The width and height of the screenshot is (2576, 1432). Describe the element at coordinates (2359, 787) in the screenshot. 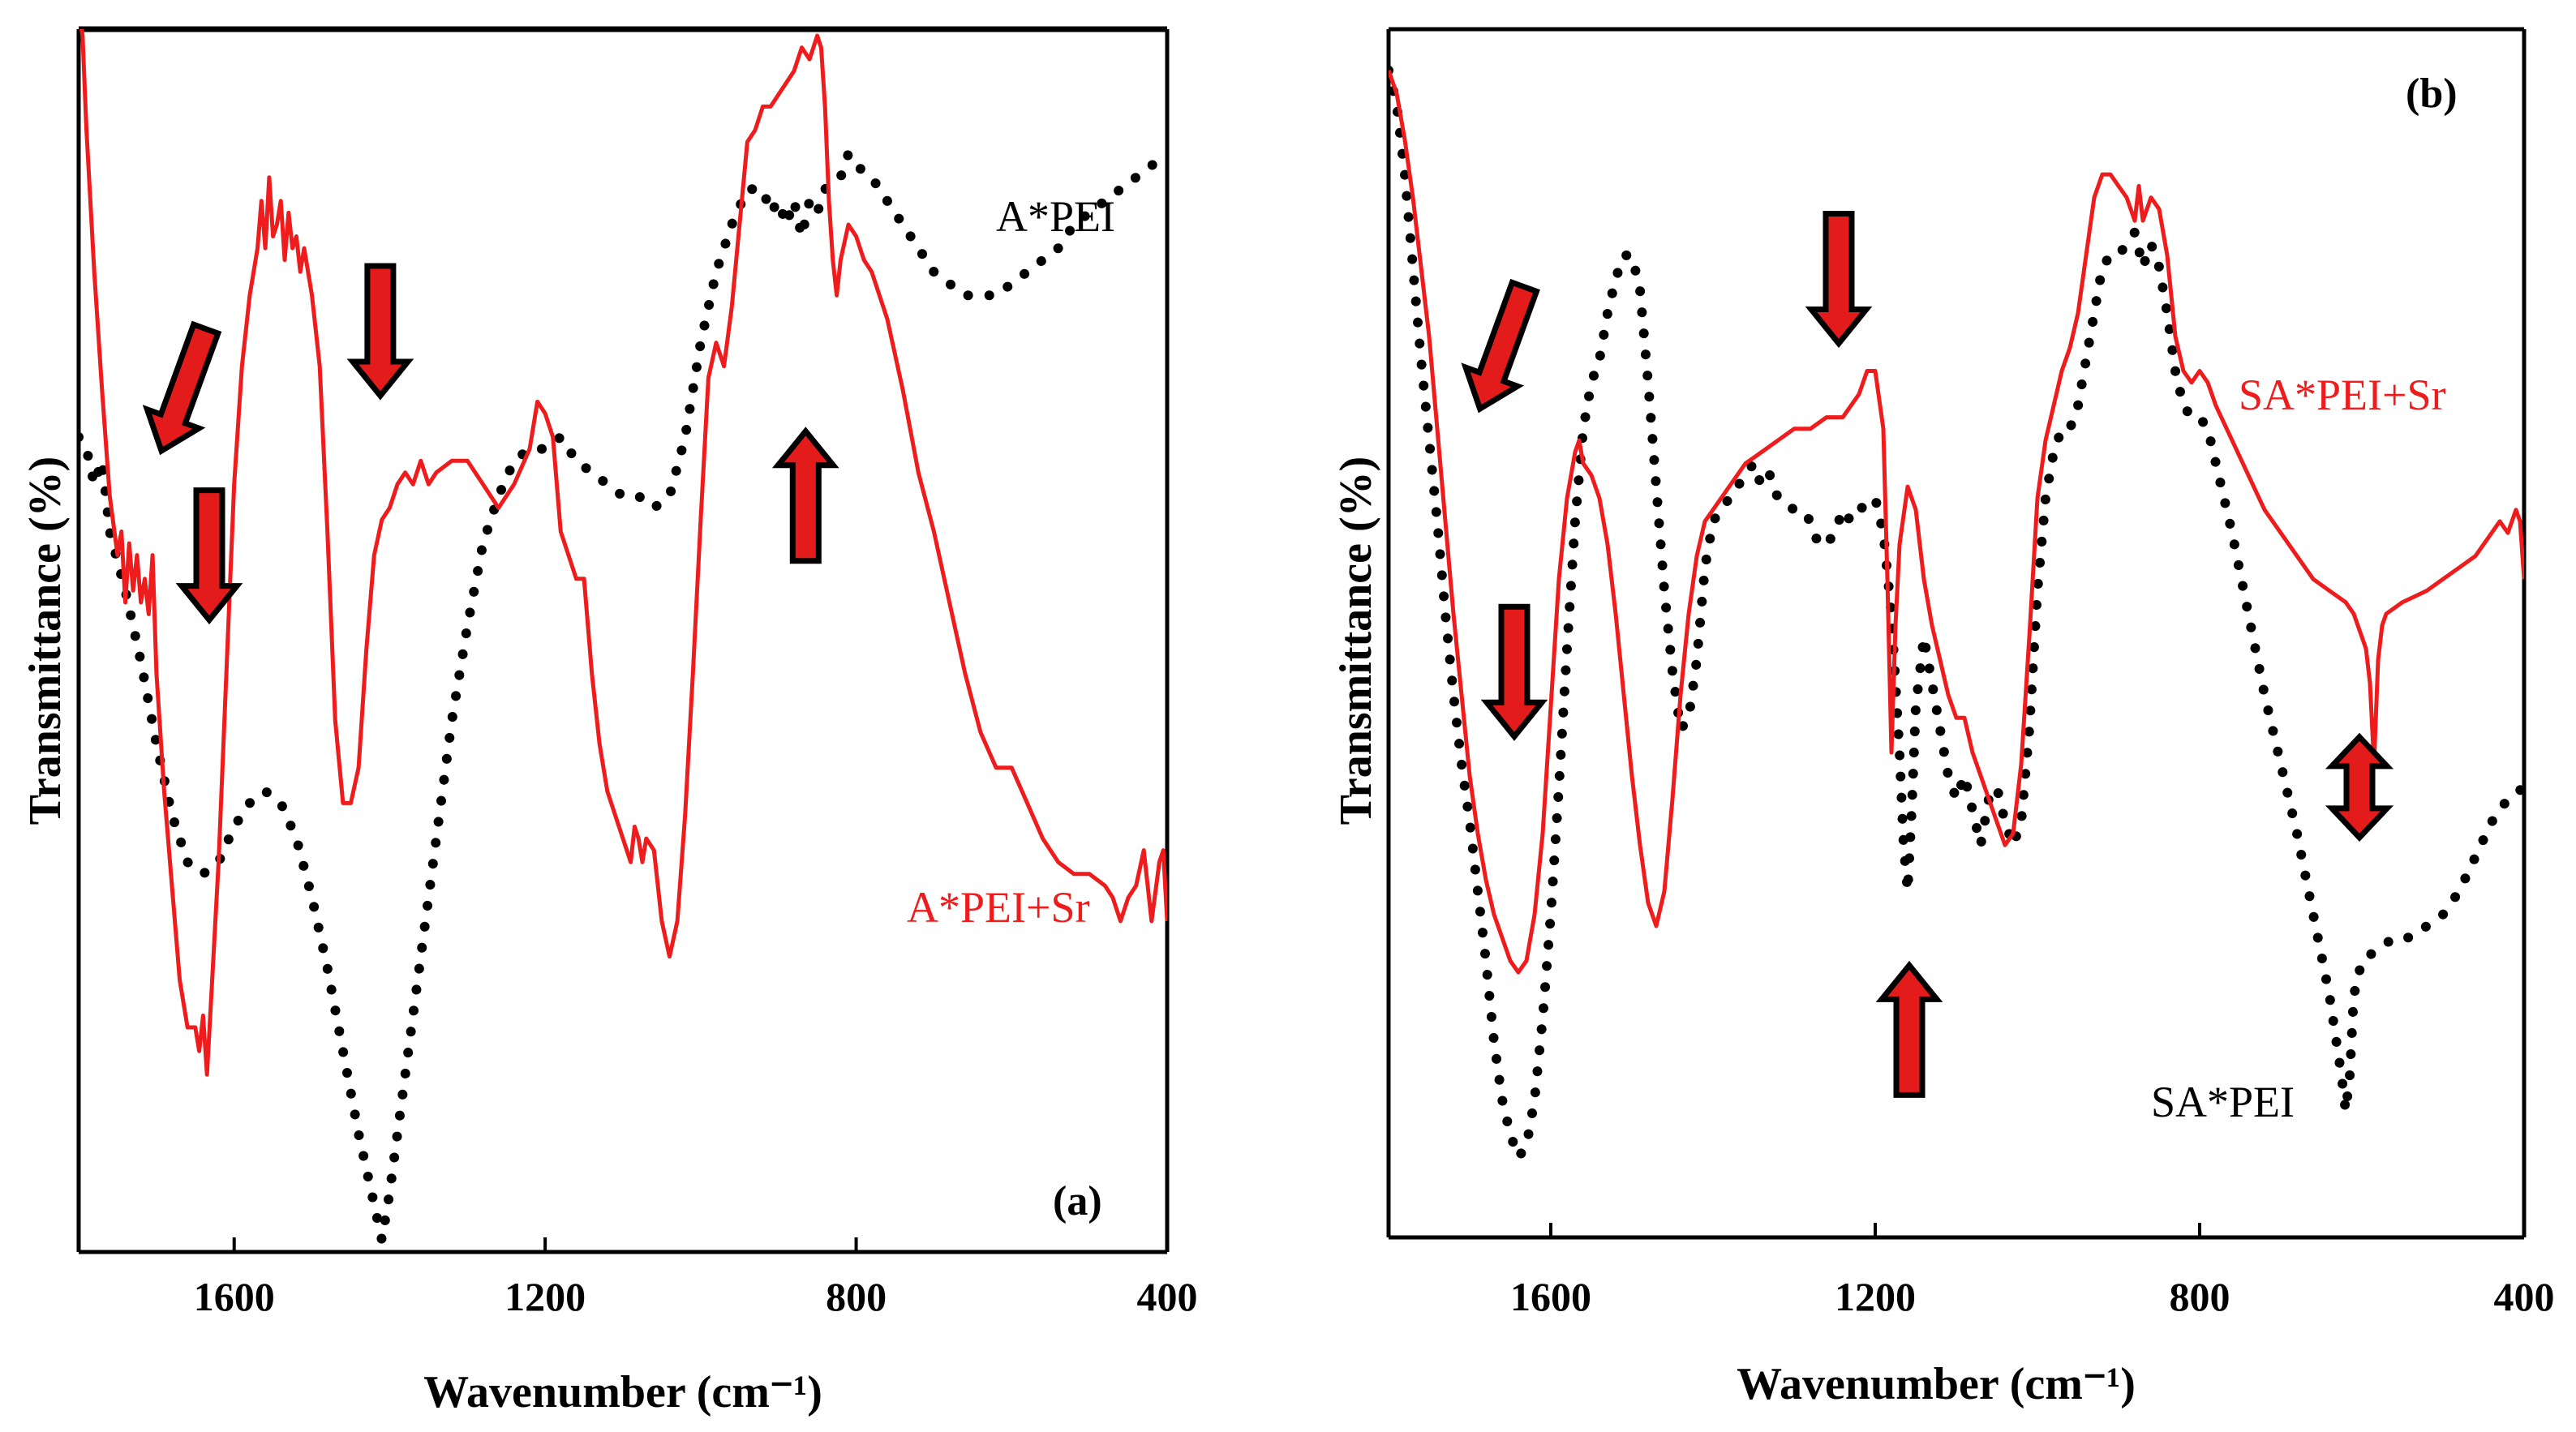

I see `double-arrow-marker` at that location.